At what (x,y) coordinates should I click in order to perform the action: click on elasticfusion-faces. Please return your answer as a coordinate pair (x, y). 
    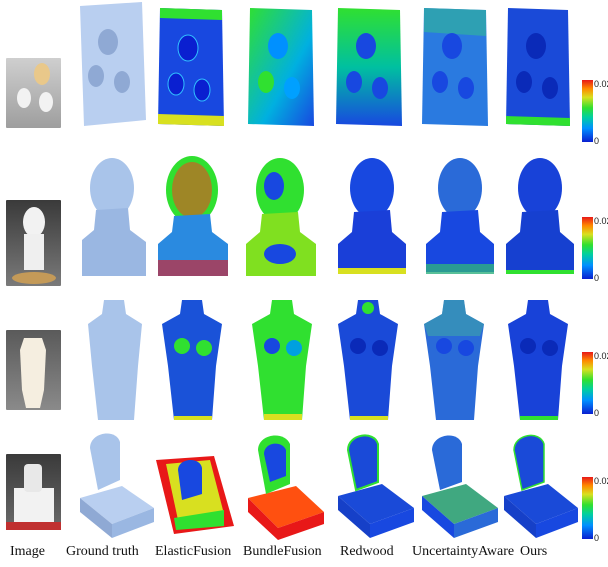
    Looking at the image, I should click on (191, 68).